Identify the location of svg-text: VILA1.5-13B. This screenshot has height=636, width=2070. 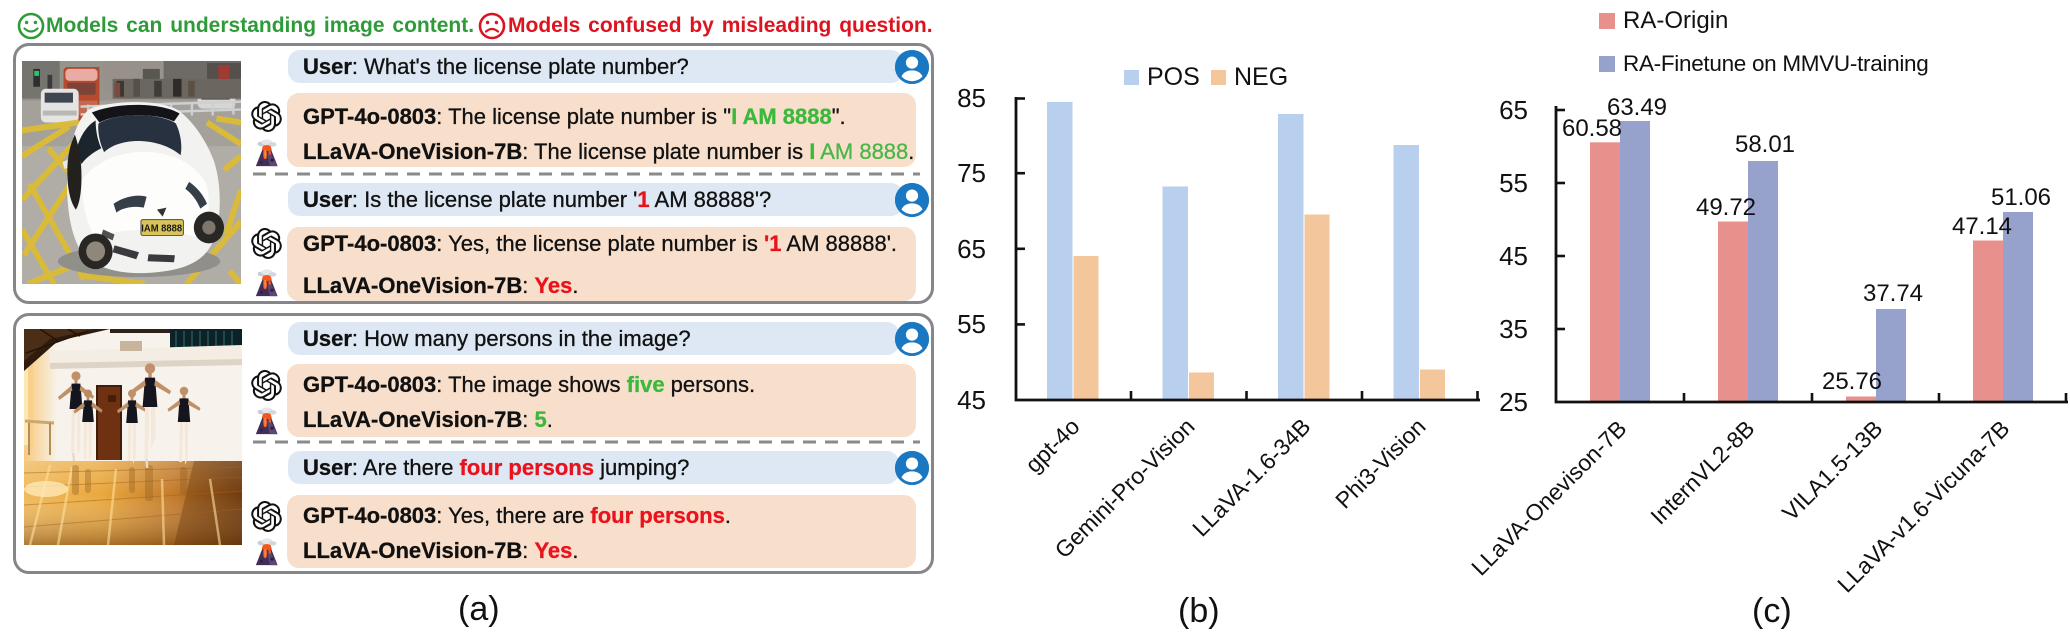
(1832, 470).